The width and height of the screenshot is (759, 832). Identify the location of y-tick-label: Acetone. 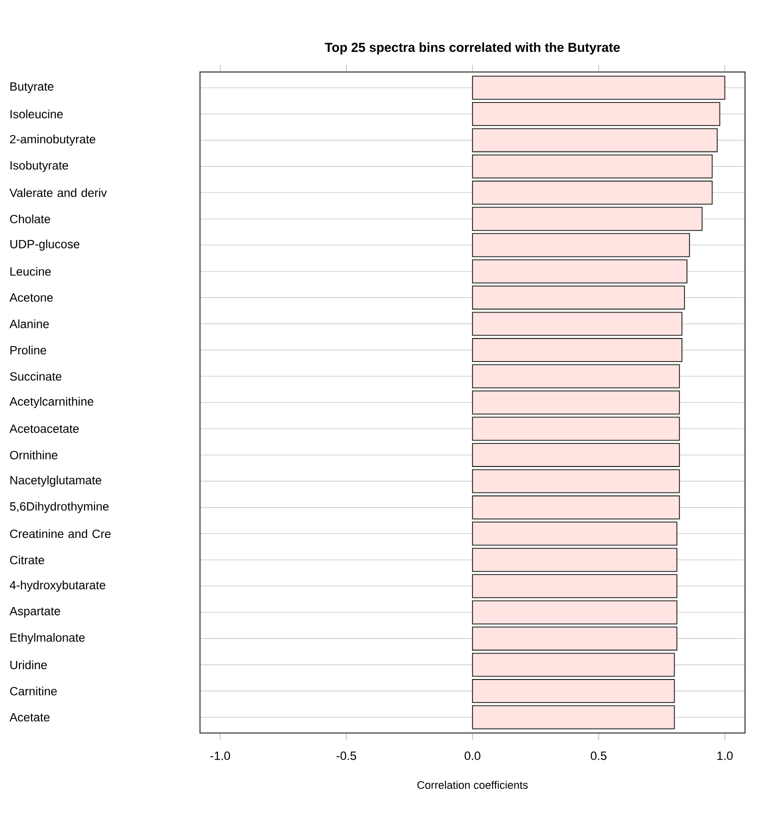
(31, 297).